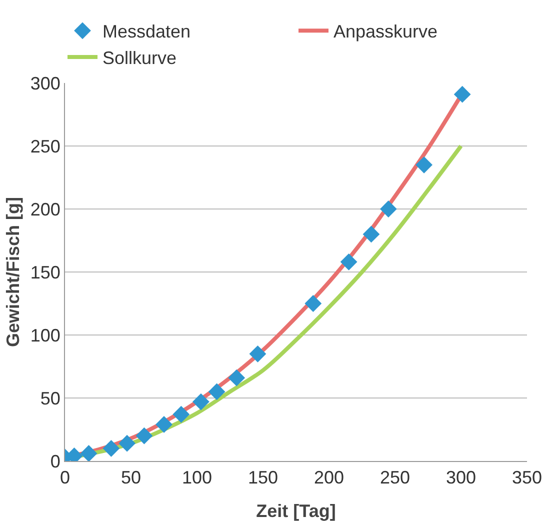  I want to click on x-tick-label: 50, so click(131, 478).